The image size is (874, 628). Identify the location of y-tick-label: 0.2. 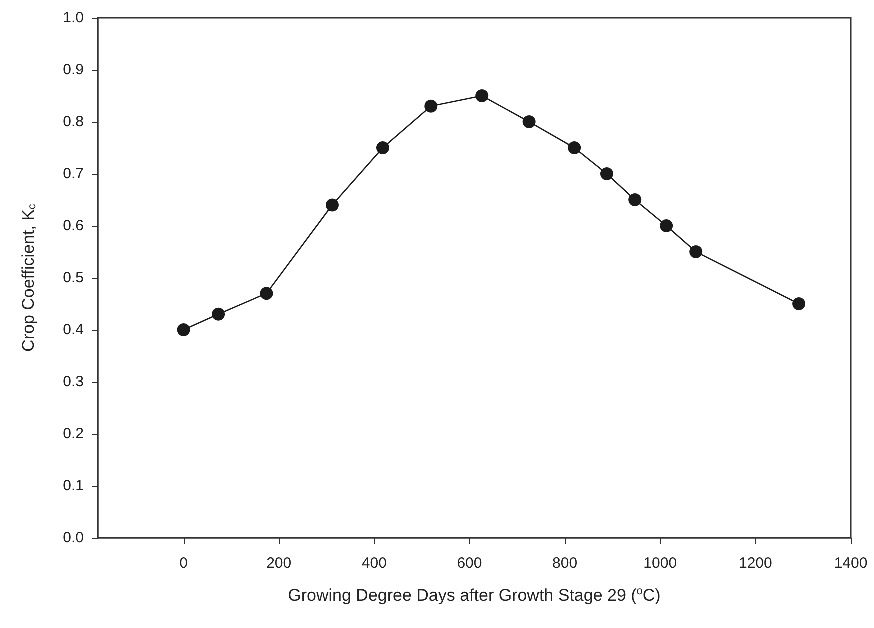
(73, 434).